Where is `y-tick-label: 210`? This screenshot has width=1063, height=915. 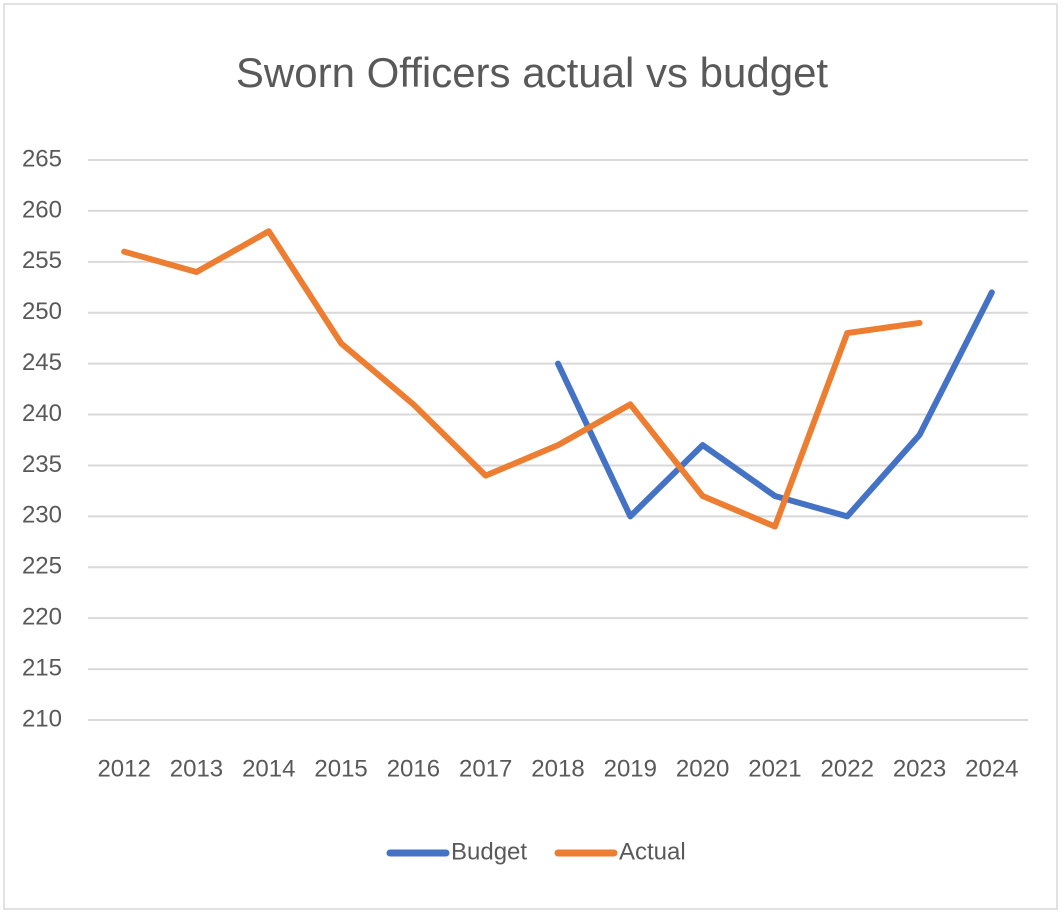
y-tick-label: 210 is located at coordinates (42, 718).